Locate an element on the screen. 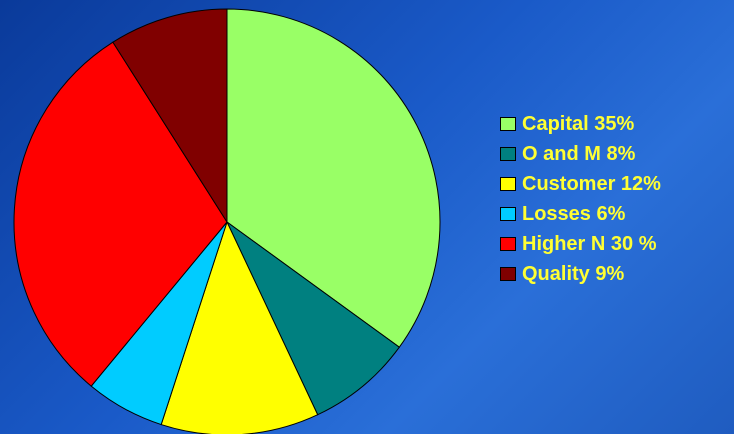  legend-item-2: Customer 12% is located at coordinates (617, 184).